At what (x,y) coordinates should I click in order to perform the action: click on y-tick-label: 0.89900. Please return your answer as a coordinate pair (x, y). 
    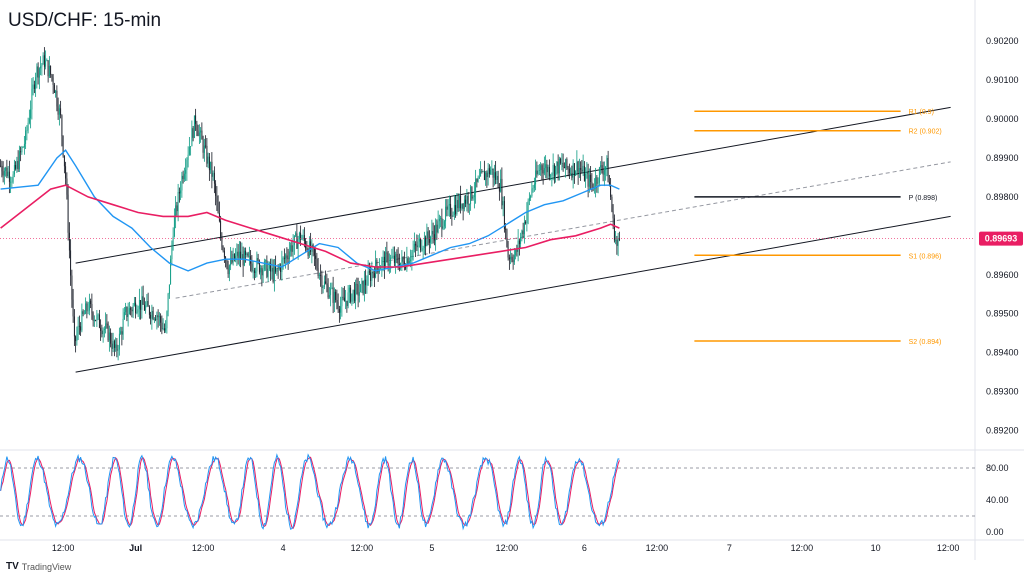
    Looking at the image, I should click on (1002, 158).